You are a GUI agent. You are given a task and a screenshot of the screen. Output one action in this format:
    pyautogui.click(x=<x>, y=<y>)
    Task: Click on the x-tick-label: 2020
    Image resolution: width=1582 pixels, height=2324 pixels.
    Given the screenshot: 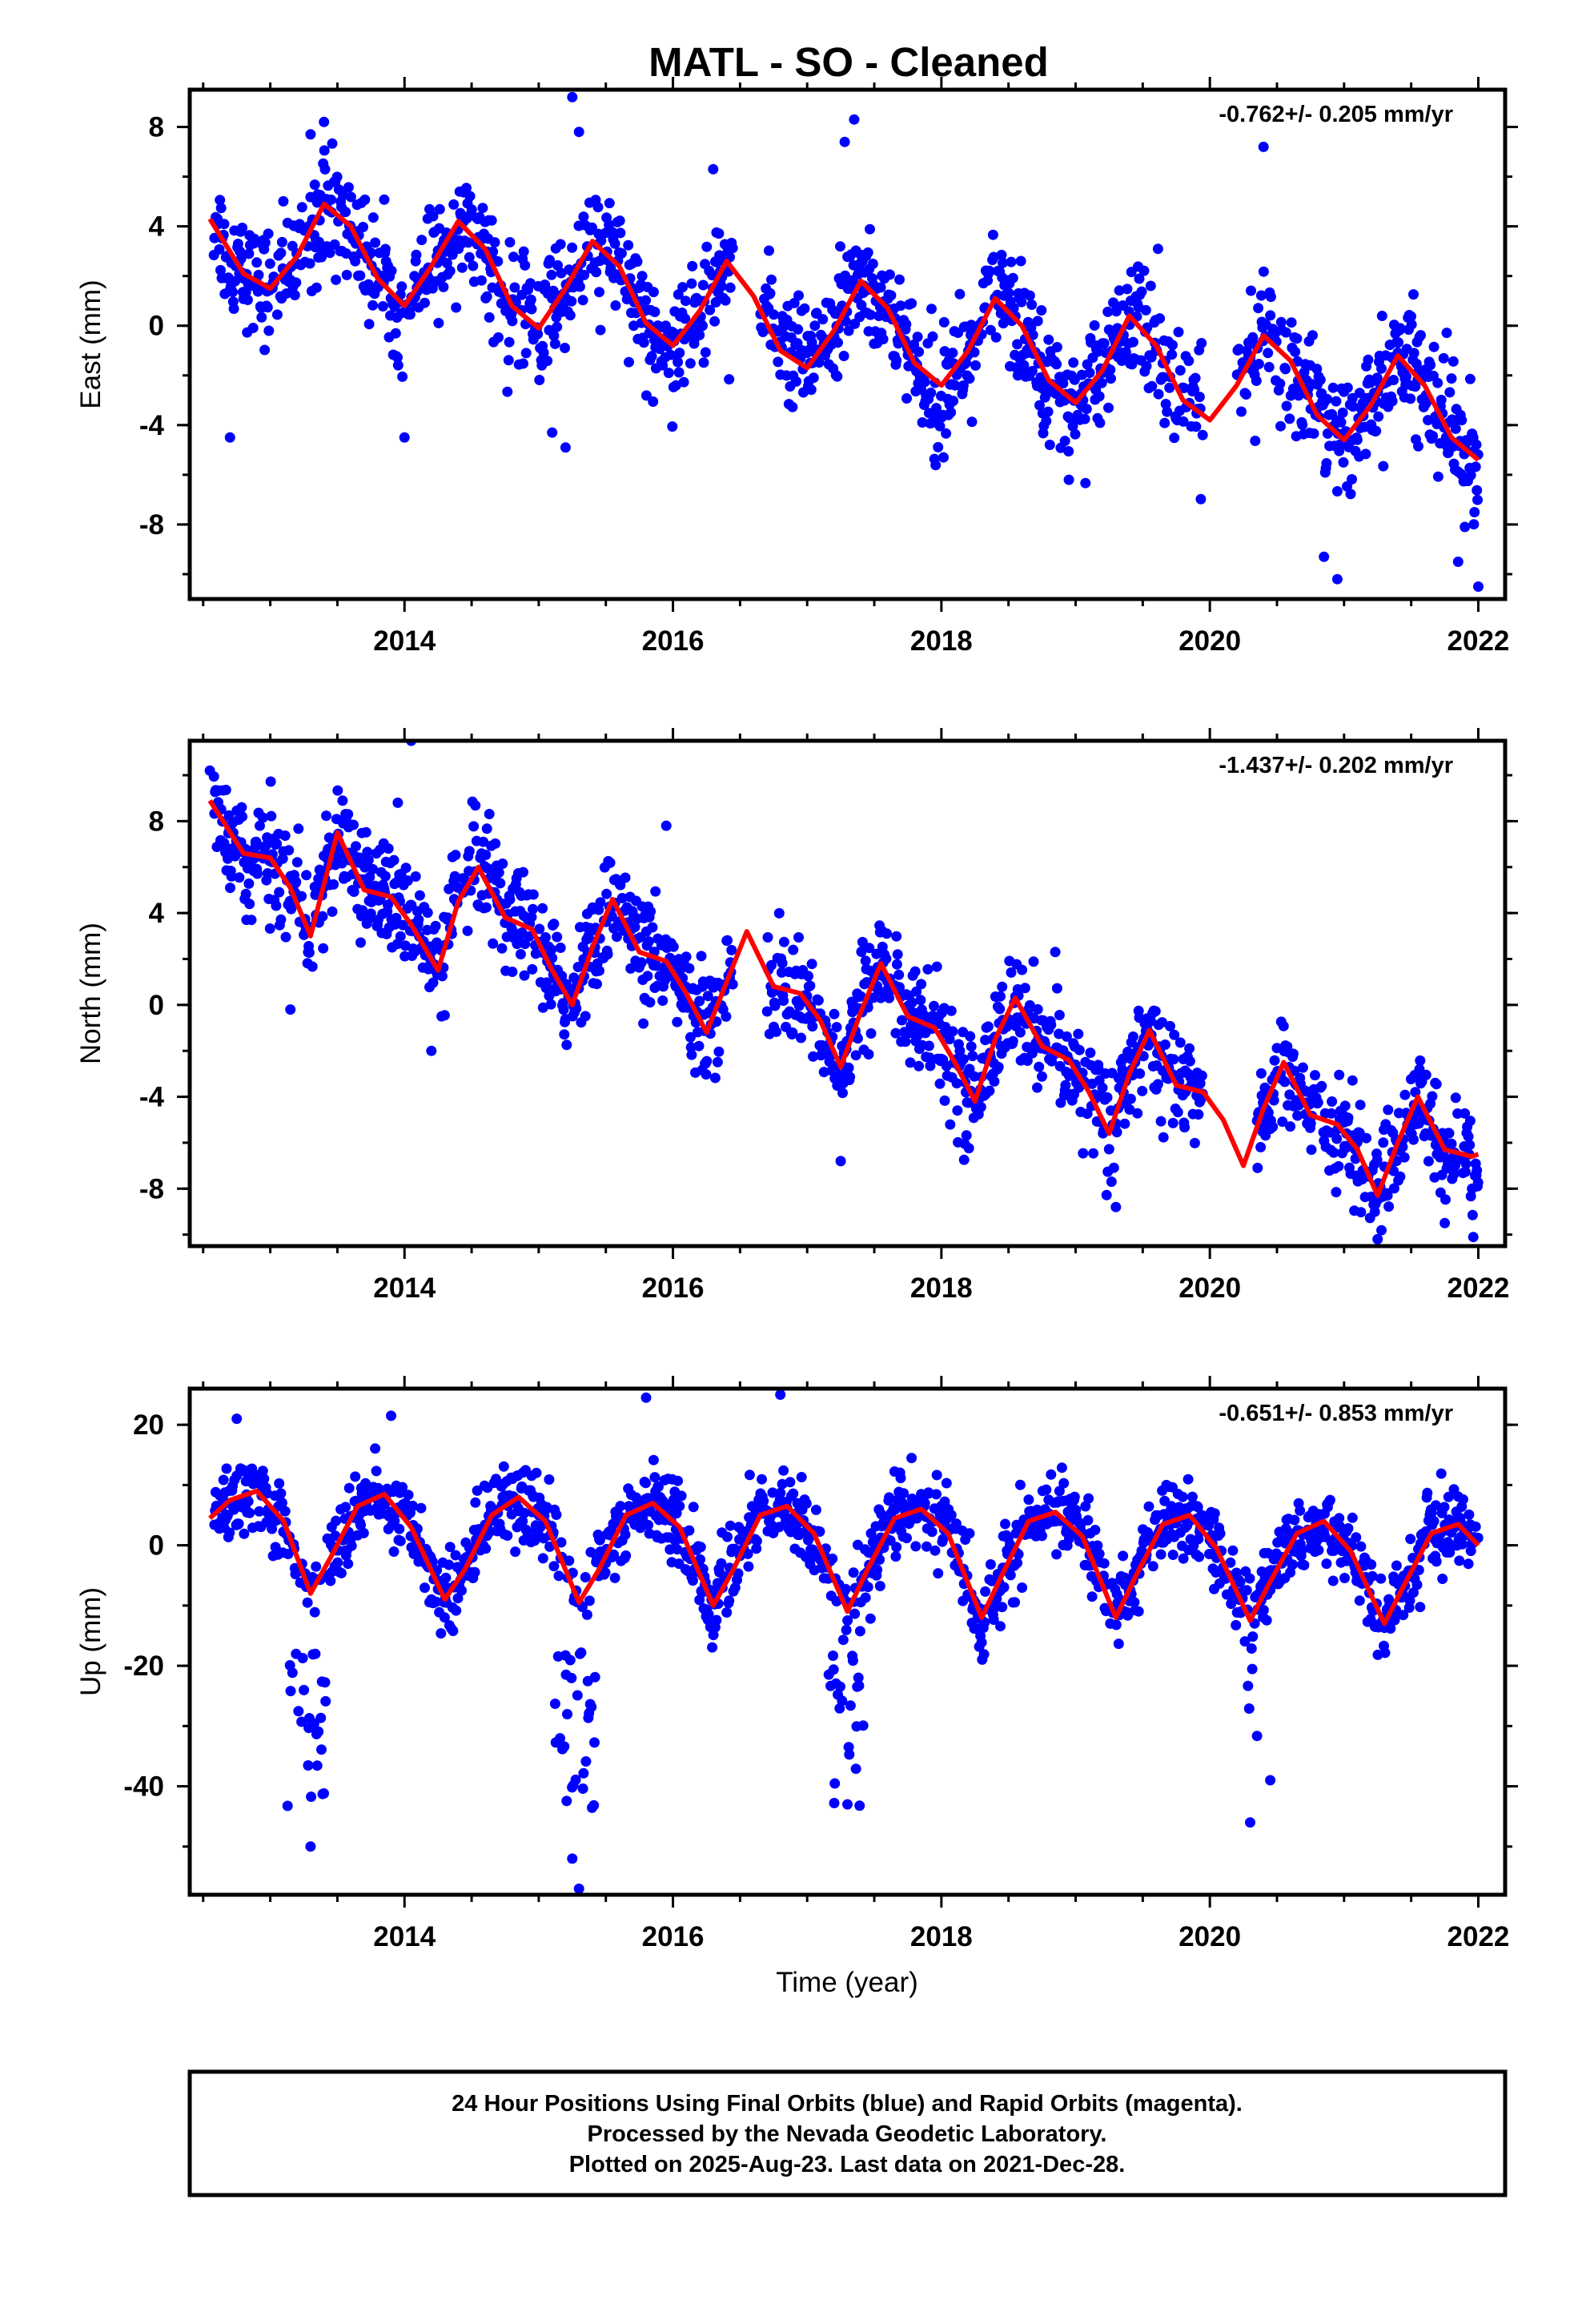 What is the action you would take?
    pyautogui.click(x=1209, y=1936)
    